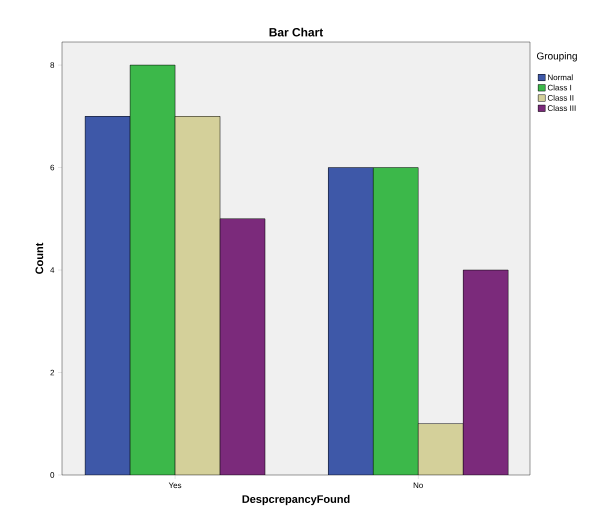  Describe the element at coordinates (296, 500) in the screenshot. I see `x-axis-title: DespcrepancyFound` at that location.